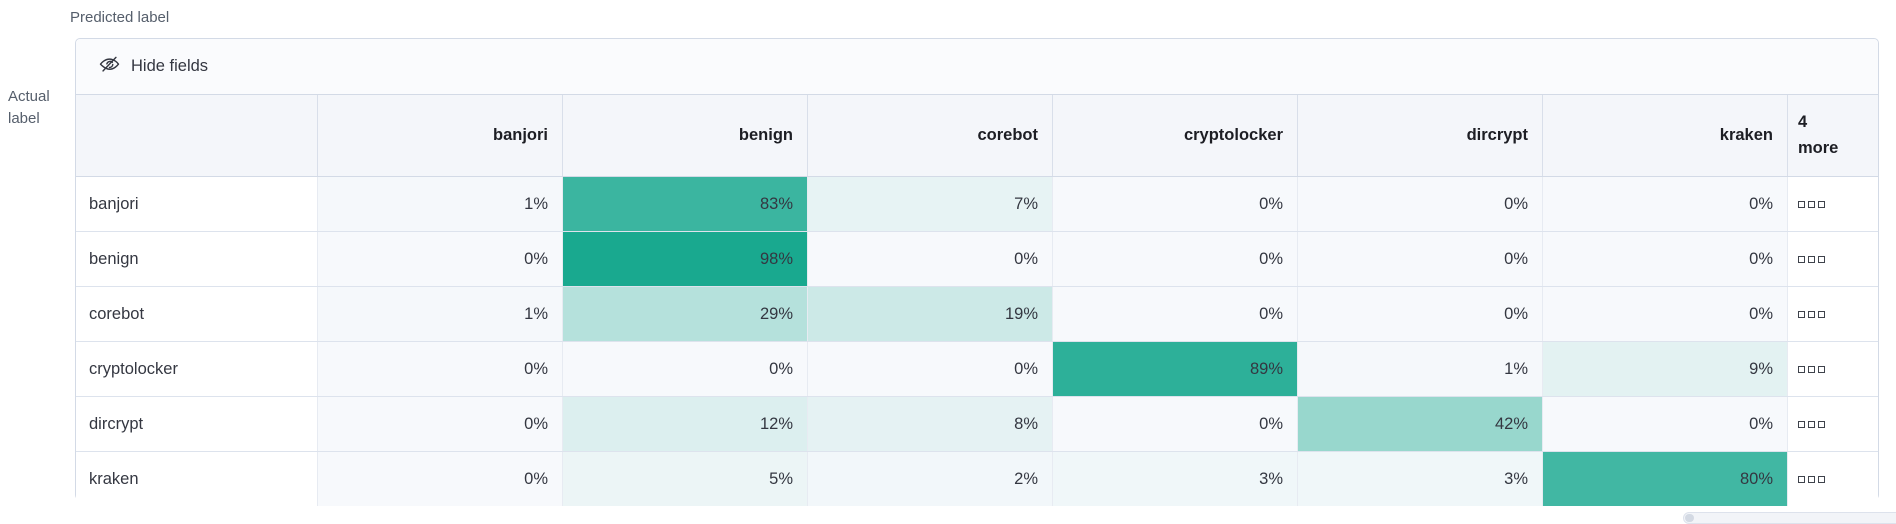 The image size is (1896, 524). Describe the element at coordinates (685, 204) in the screenshot. I see `matrix-cell-banjori-benign: 83%` at that location.